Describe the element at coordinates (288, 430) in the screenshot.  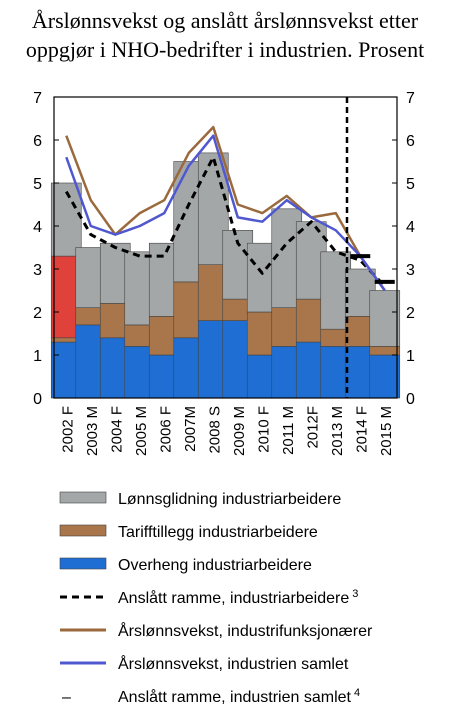
I see `x-tick-label-2011-m: 2011 M` at that location.